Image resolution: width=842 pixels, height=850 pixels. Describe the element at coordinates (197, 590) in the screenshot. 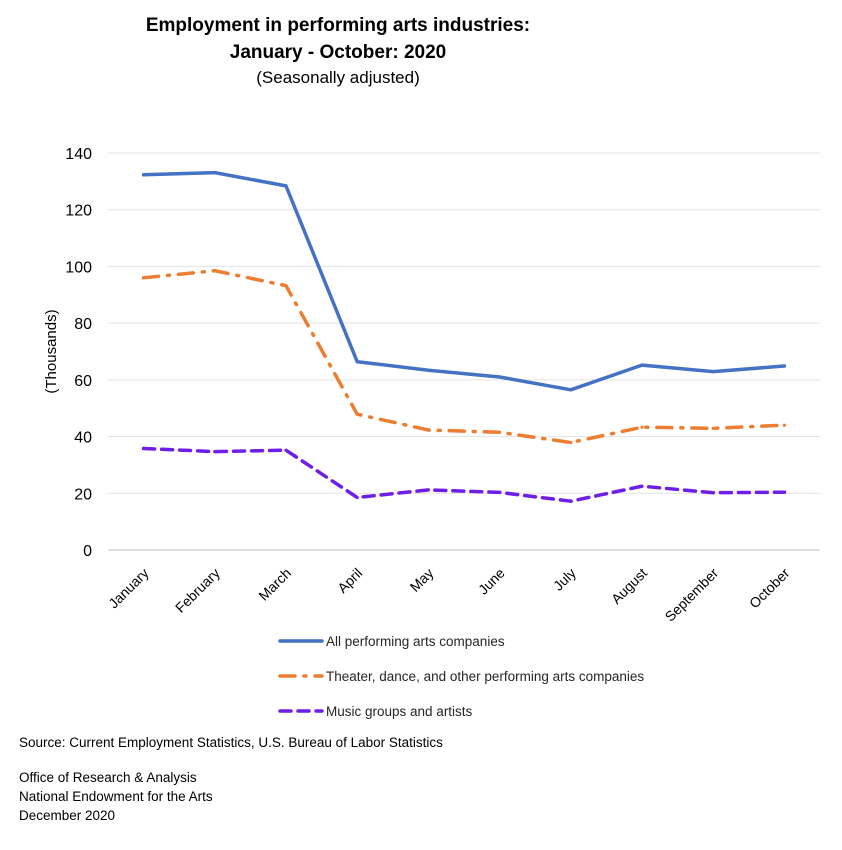

I see `x-tick-label: February` at that location.